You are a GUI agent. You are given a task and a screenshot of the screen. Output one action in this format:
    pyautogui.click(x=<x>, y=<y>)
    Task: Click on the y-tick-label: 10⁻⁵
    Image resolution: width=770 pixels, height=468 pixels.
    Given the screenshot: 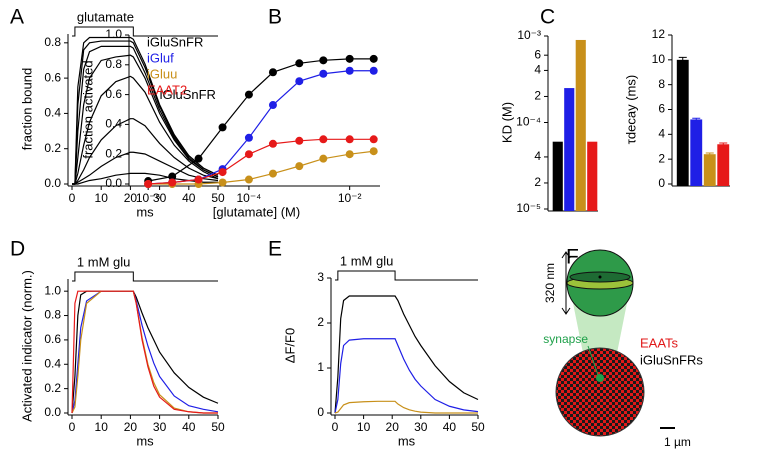 What is the action you would take?
    pyautogui.click(x=528, y=208)
    